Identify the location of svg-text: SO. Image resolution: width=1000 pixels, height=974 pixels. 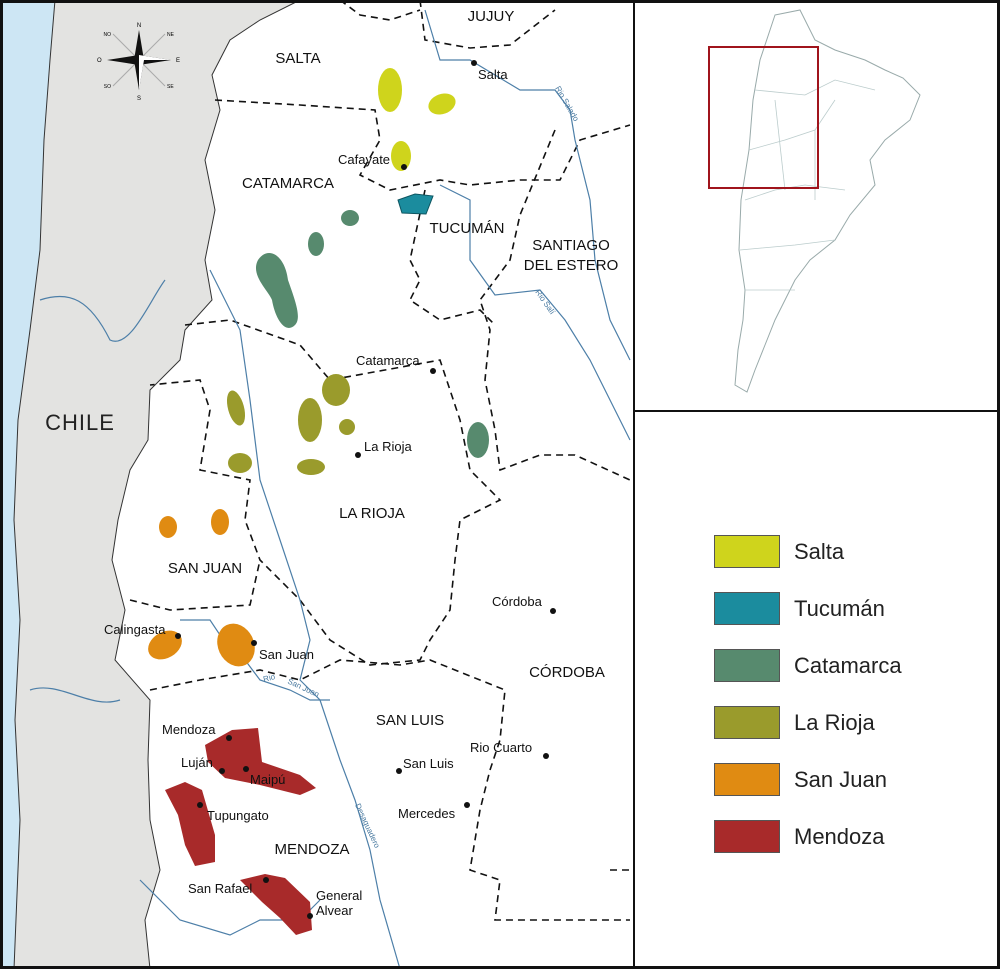
(107, 87).